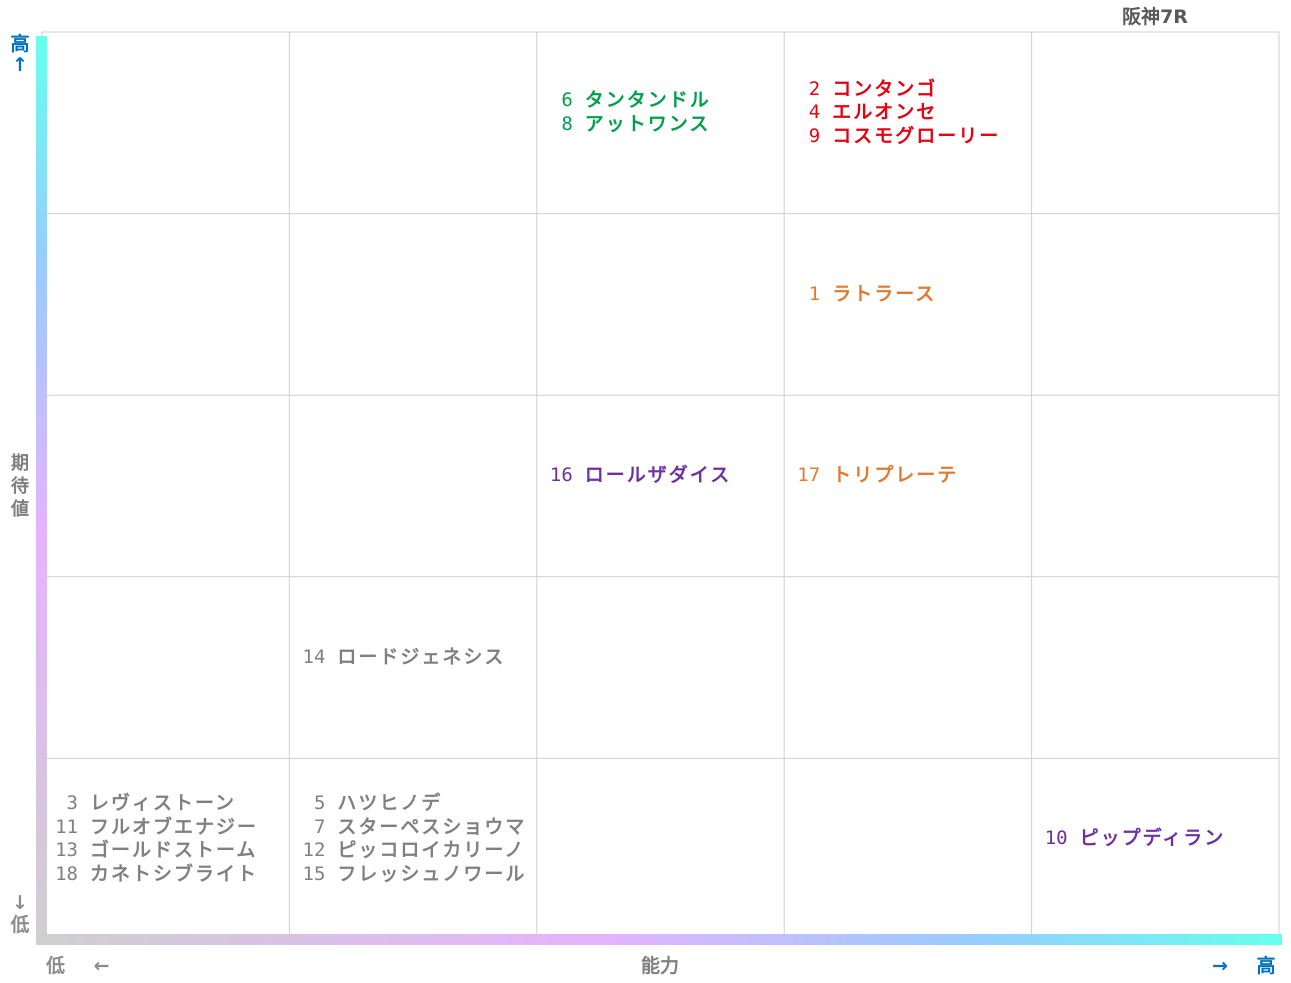 The image size is (1291, 983). What do you see at coordinates (567, 123) in the screenshot?
I see `horse-number: 8` at bounding box center [567, 123].